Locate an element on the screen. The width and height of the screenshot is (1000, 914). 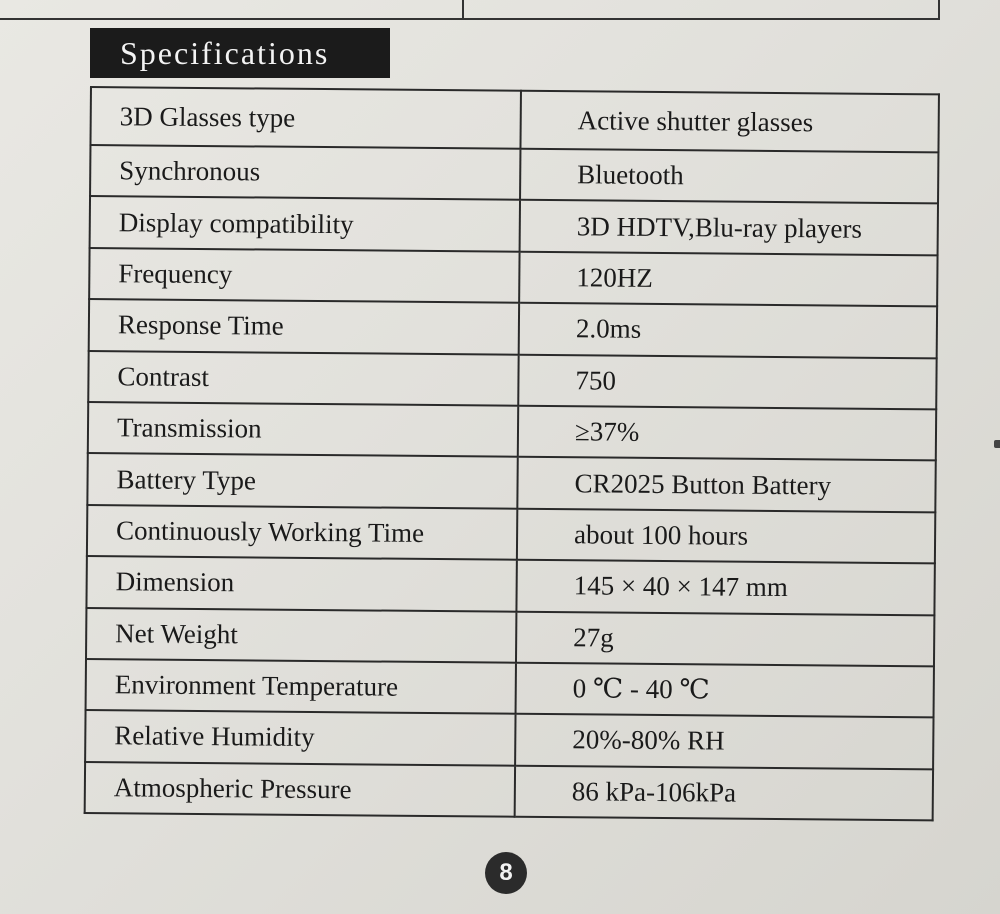
table-row: 3D Glasses type Active shutter glasses is located at coordinates (514, 120).